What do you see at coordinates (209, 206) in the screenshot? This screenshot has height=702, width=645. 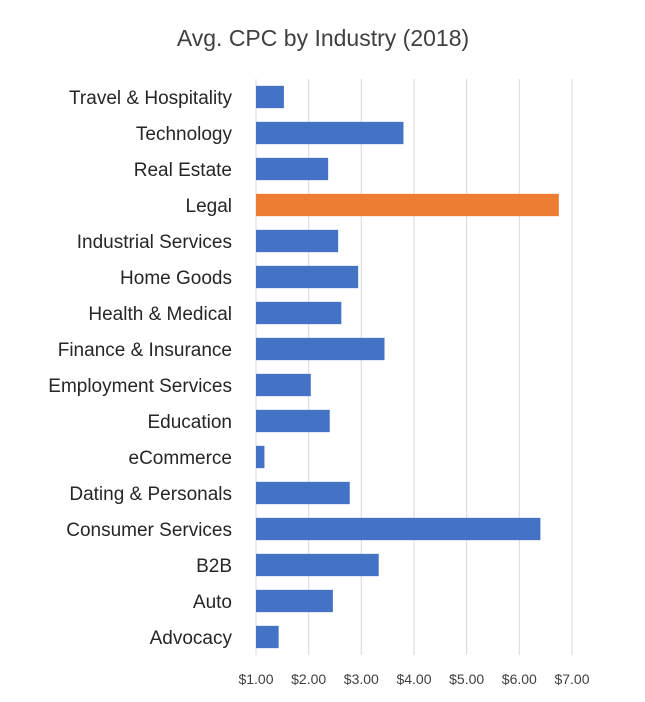 I see `category-label: Legal` at bounding box center [209, 206].